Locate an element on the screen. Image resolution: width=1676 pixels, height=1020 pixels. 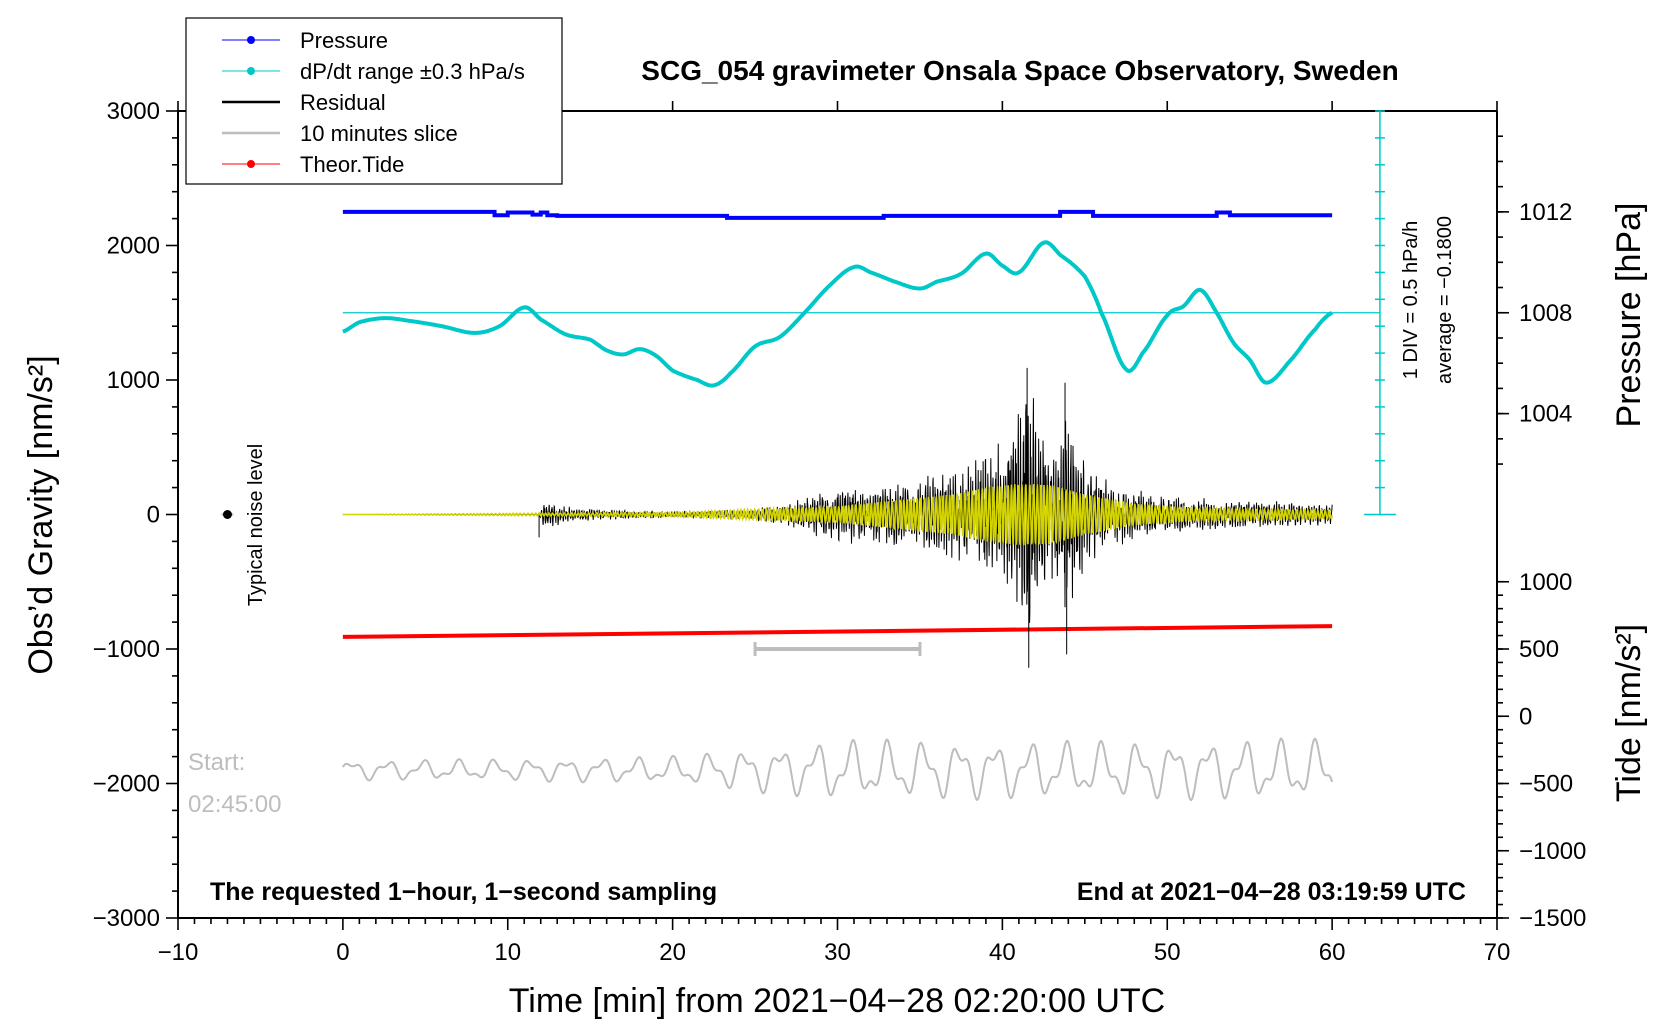
y-tick-label: −2000 is located at coordinates (126, 784).